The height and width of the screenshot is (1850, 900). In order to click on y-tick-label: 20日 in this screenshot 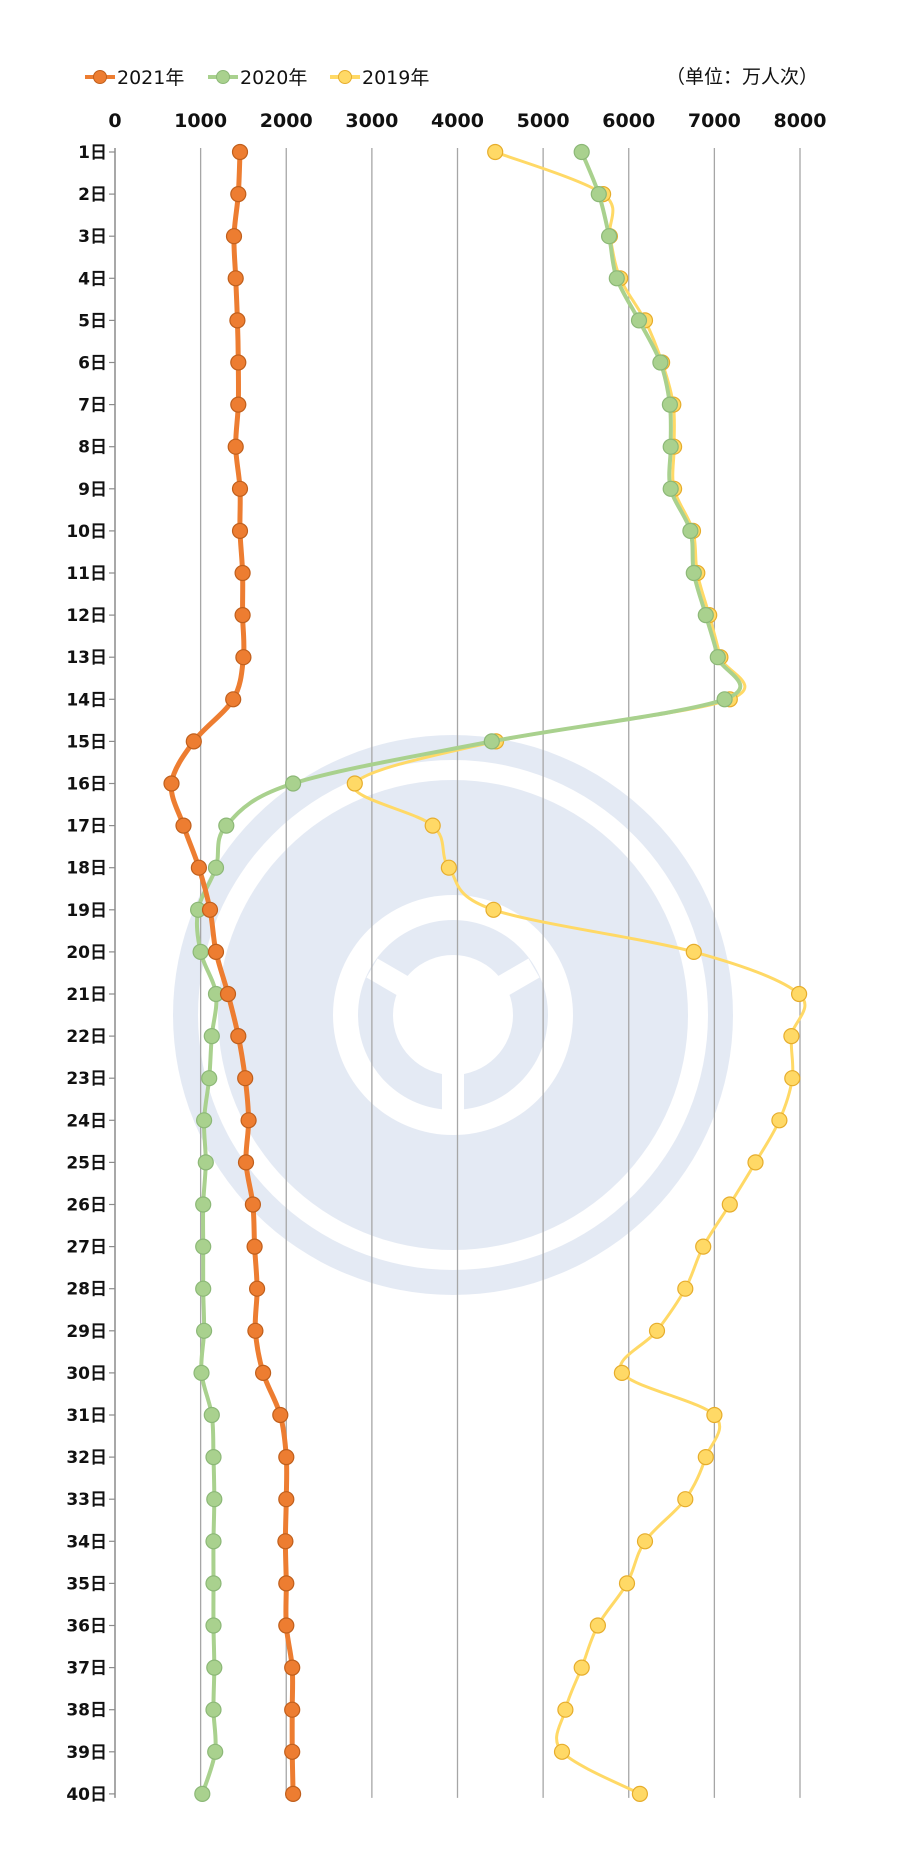, I will do `click(86, 953)`.